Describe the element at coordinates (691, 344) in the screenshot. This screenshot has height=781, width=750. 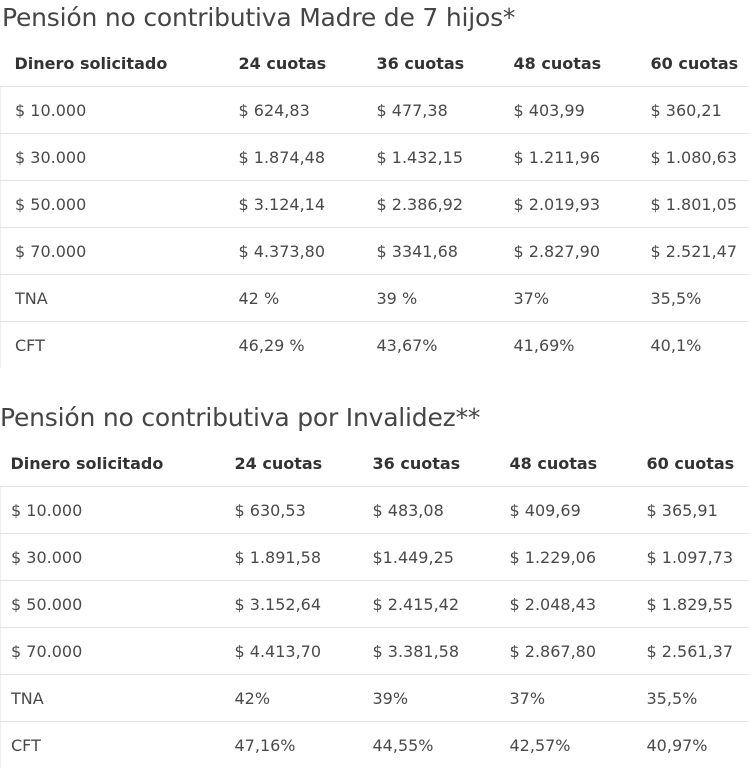
I see `value-cell: 40,1%` at that location.